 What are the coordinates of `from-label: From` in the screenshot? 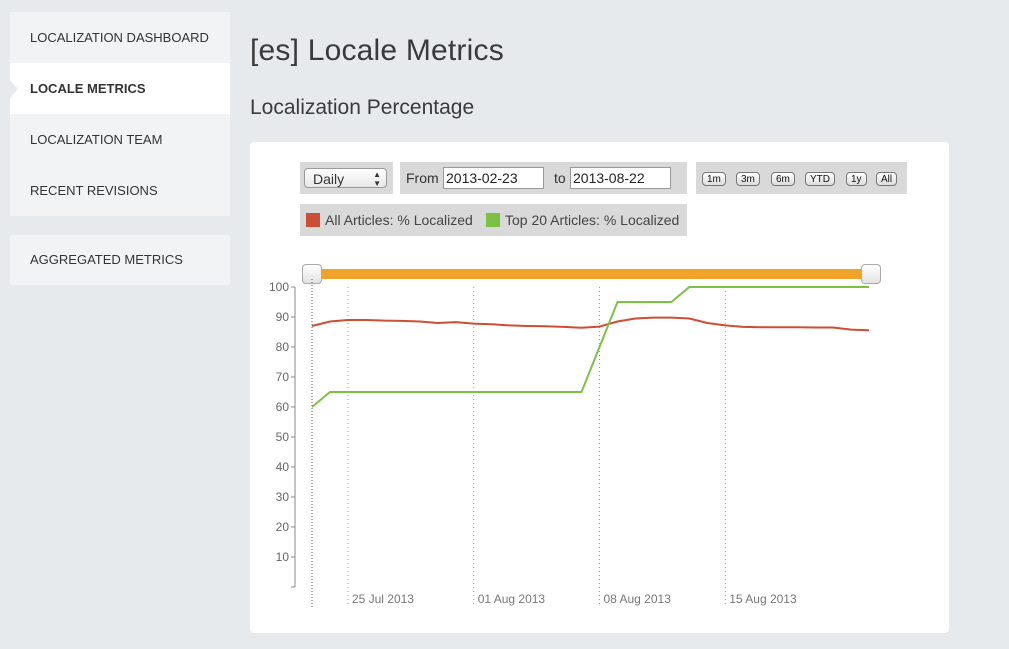 It's located at (422, 178).